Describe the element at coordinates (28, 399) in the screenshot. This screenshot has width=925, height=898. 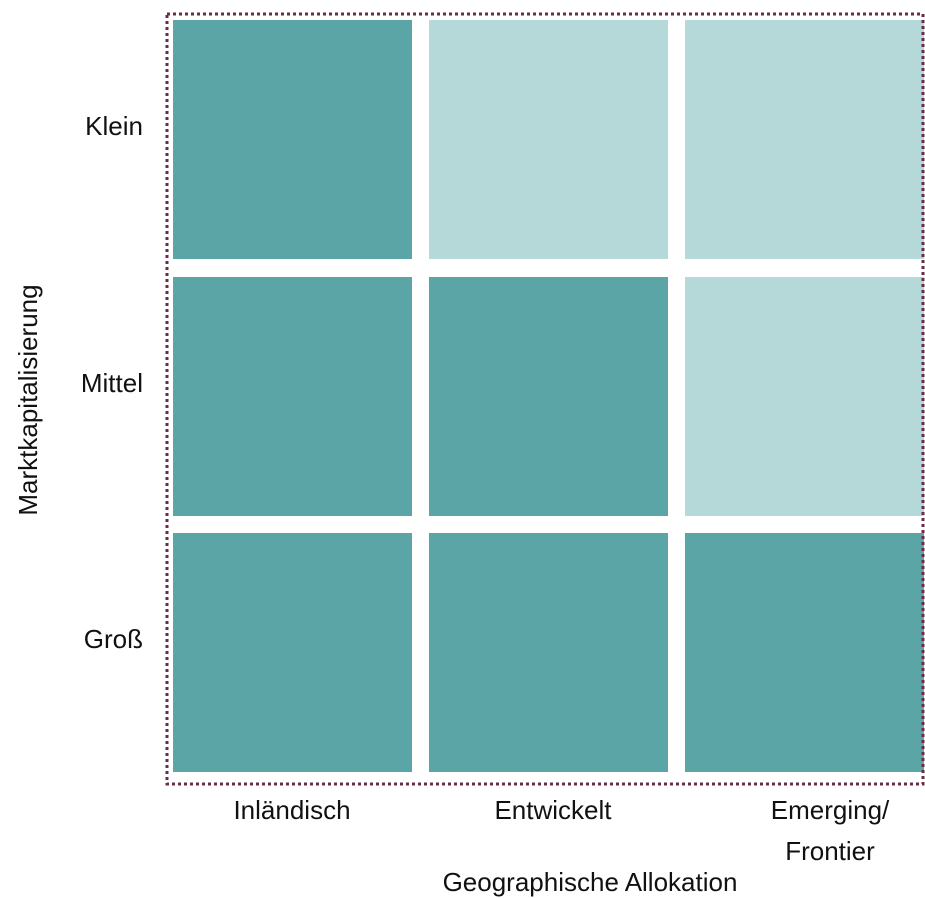
I see `y-axis-title: Marktkapitalisierung` at that location.